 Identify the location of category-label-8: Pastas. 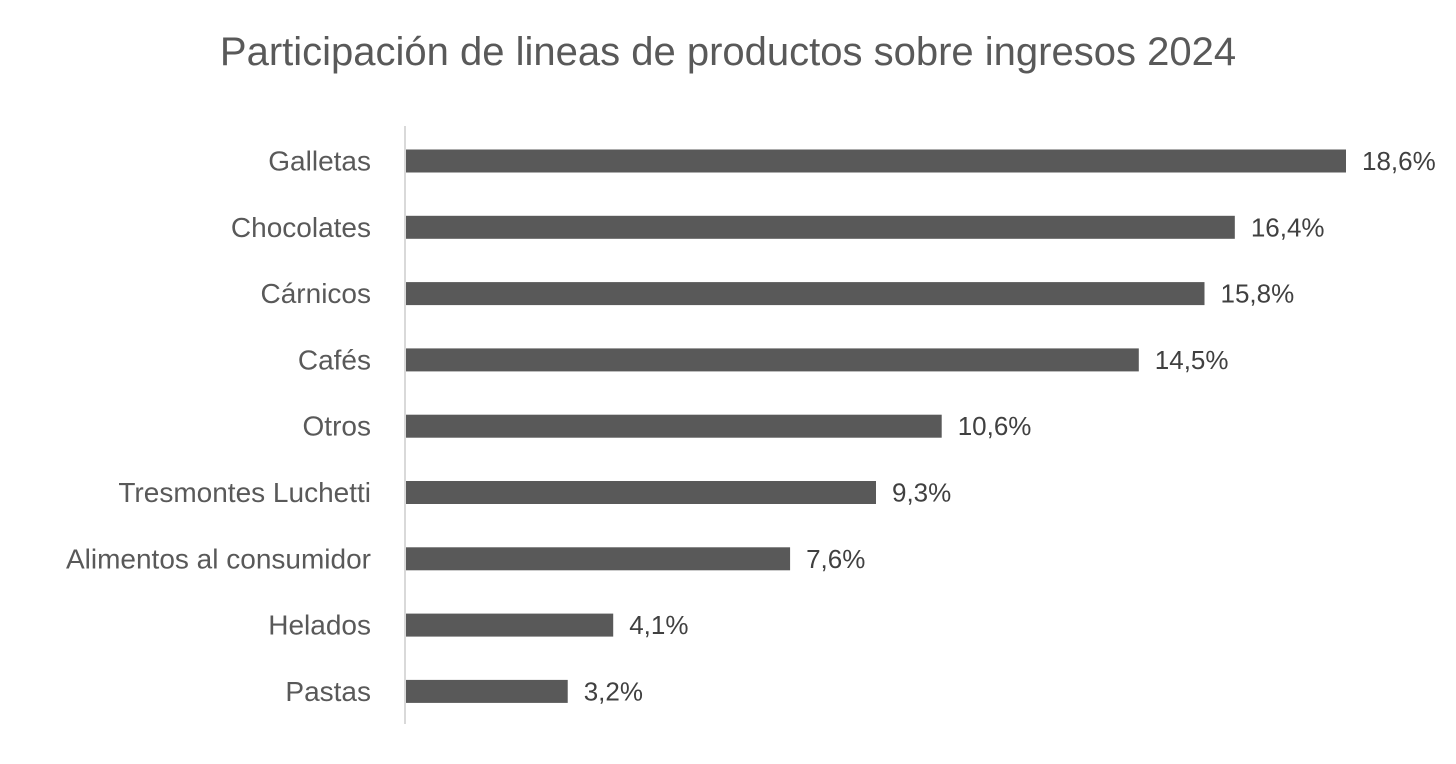
(328, 691).